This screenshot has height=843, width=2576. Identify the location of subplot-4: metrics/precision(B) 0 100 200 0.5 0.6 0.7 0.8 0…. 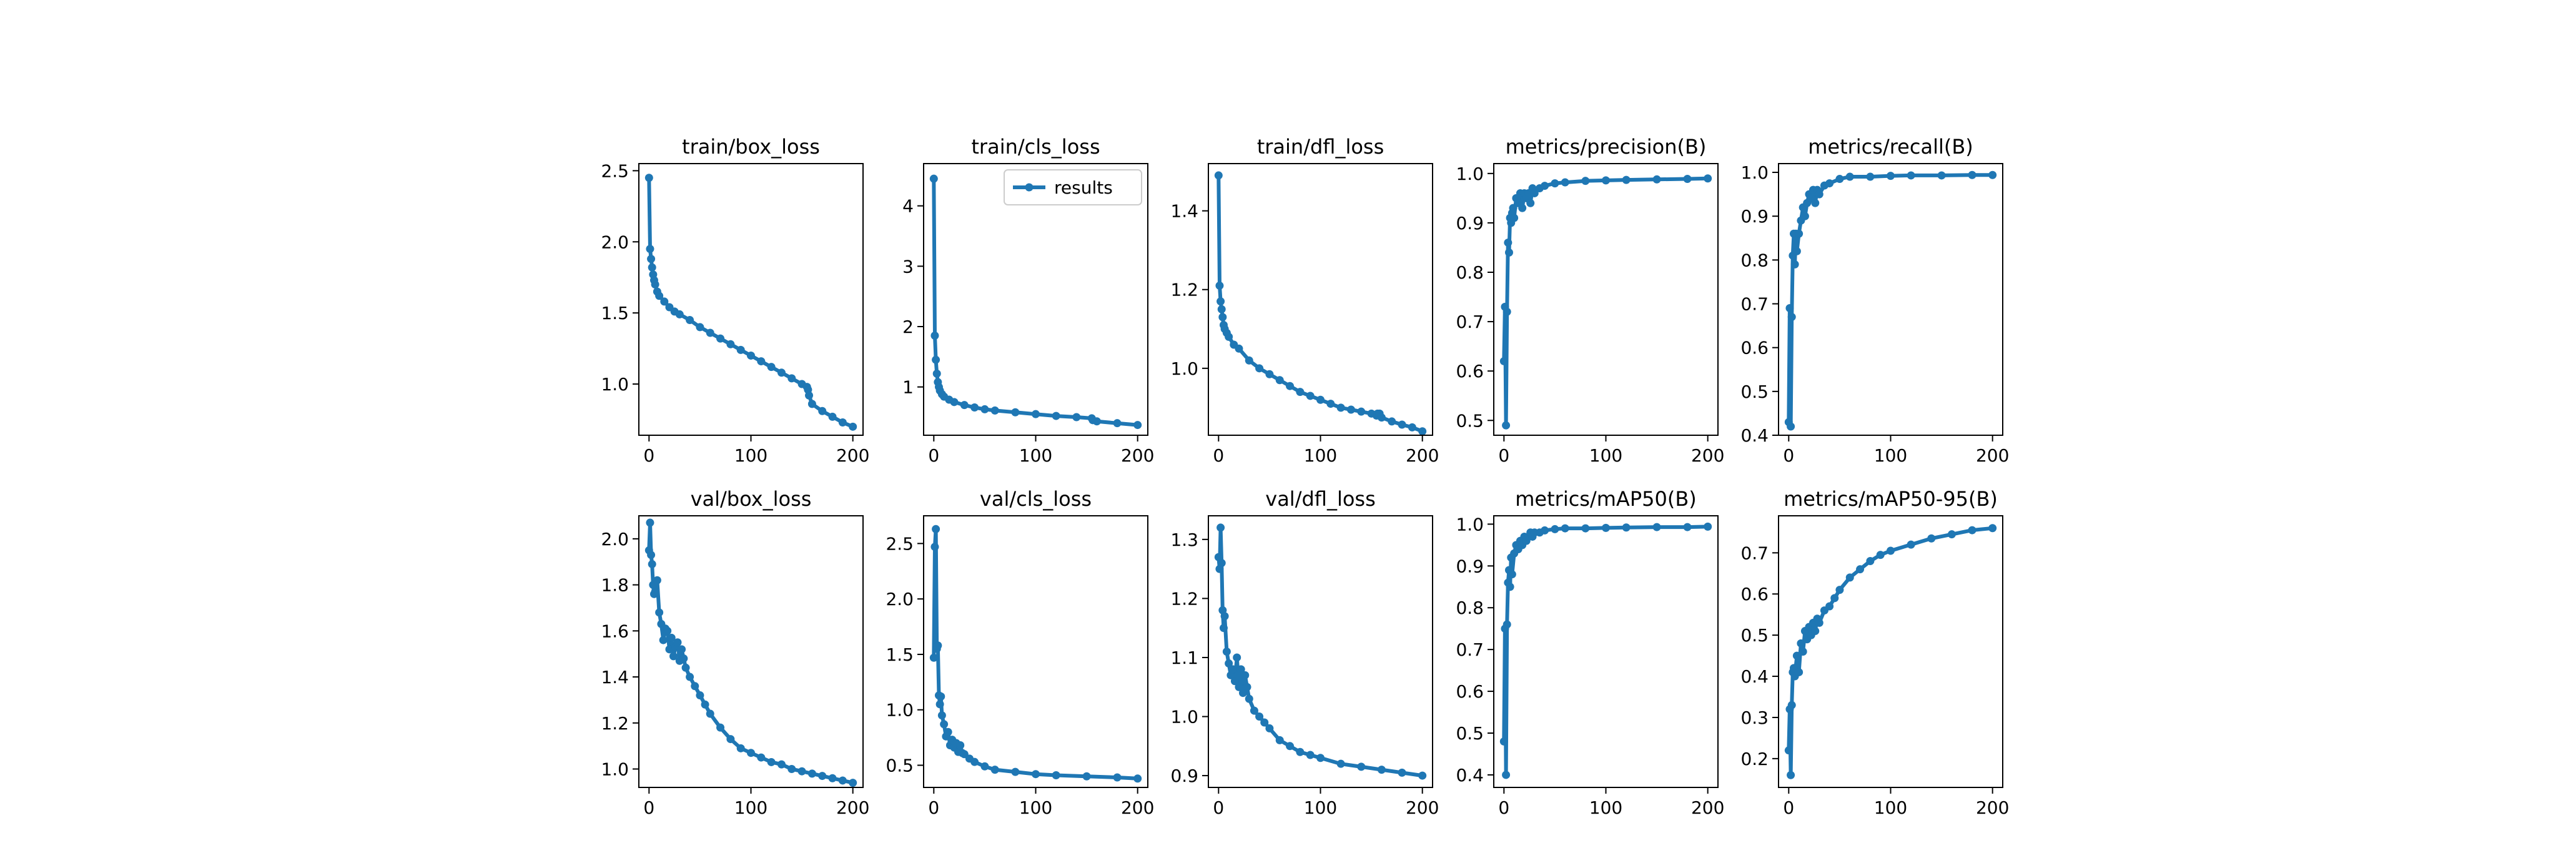
(1590, 300).